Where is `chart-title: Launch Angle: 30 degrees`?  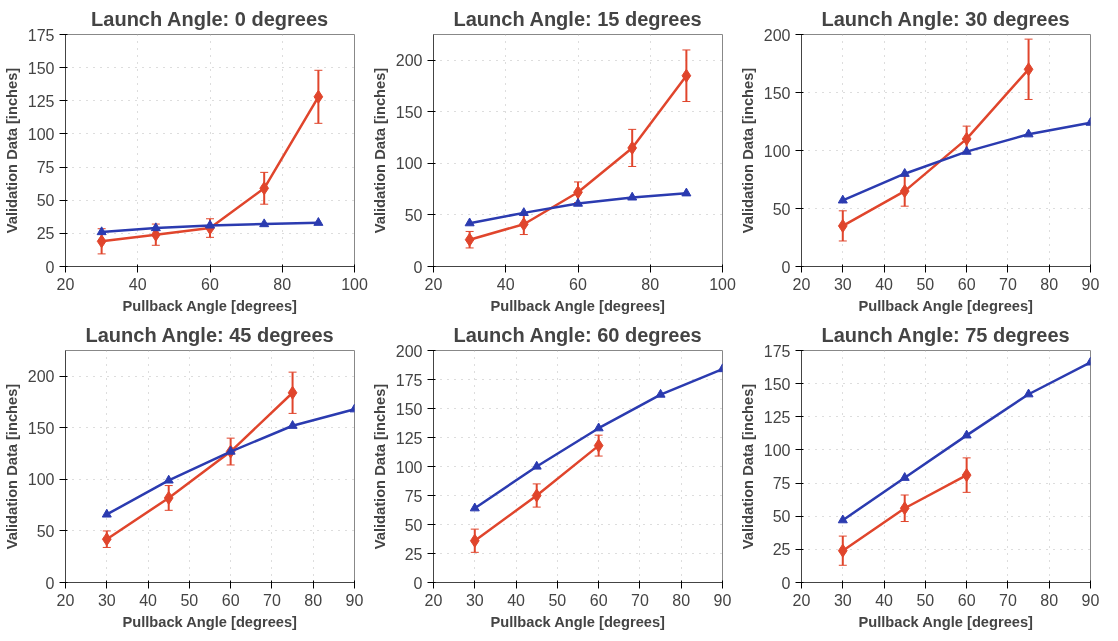 chart-title: Launch Angle: 30 degrees is located at coordinates (945, 18).